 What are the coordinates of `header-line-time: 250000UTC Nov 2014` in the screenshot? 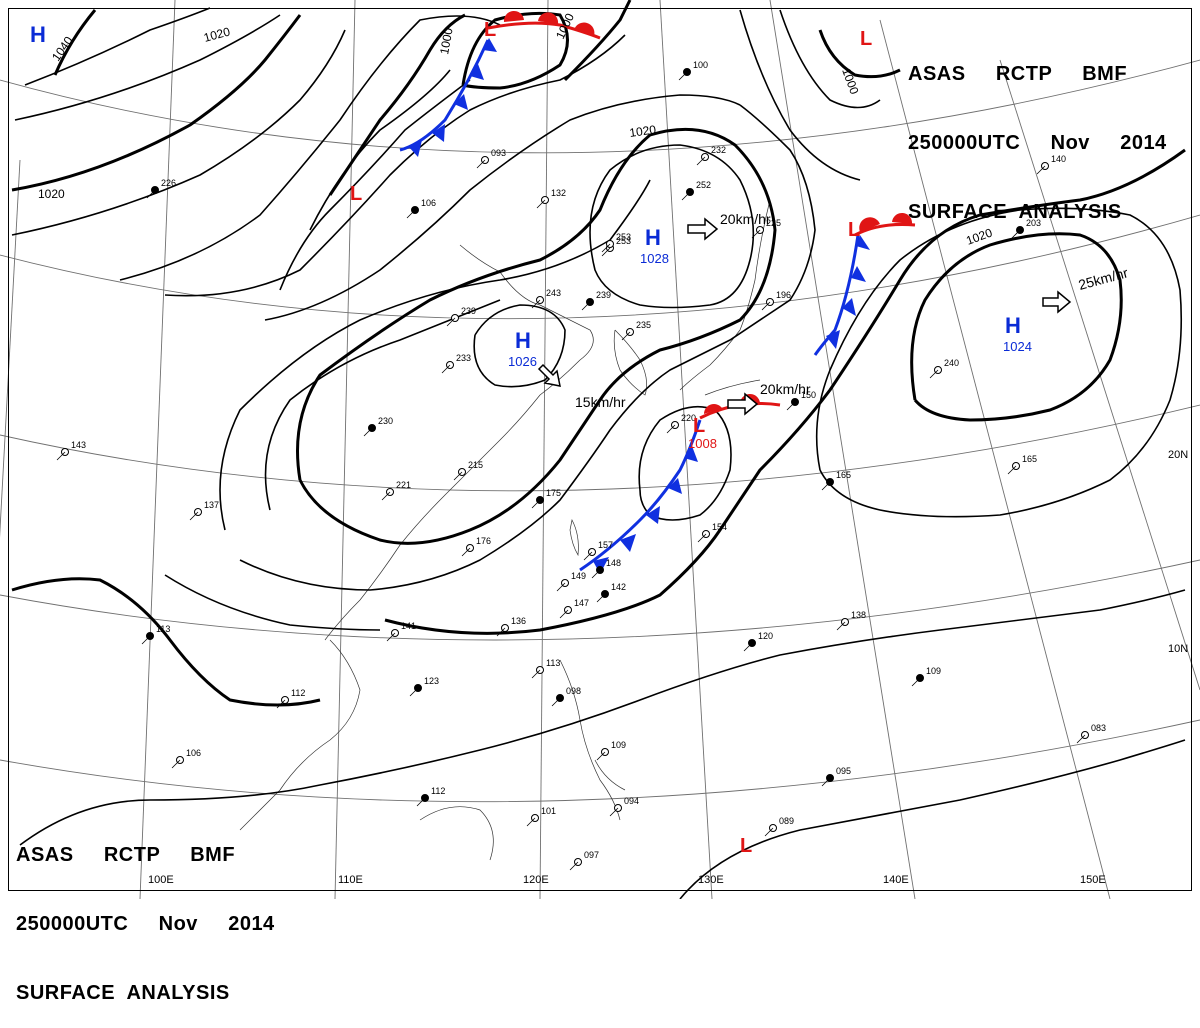 It's located at (145, 924).